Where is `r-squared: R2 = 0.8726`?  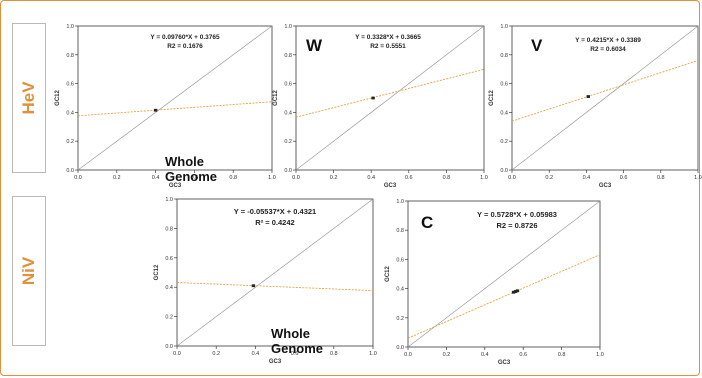
r-squared: R2 = 0.8726 is located at coordinates (517, 225).